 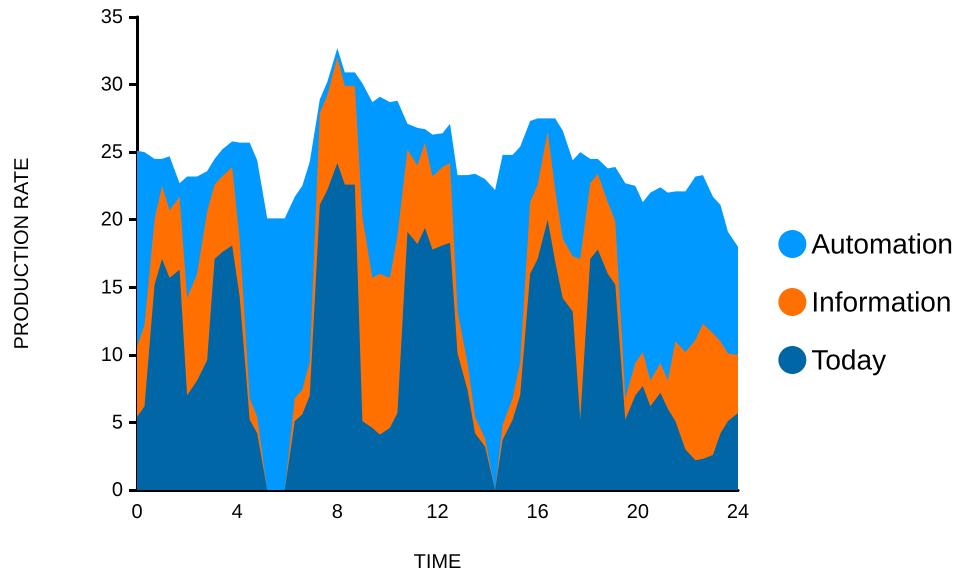 What do you see at coordinates (111, 85) in the screenshot?
I see `y-tick-label: 30` at bounding box center [111, 85].